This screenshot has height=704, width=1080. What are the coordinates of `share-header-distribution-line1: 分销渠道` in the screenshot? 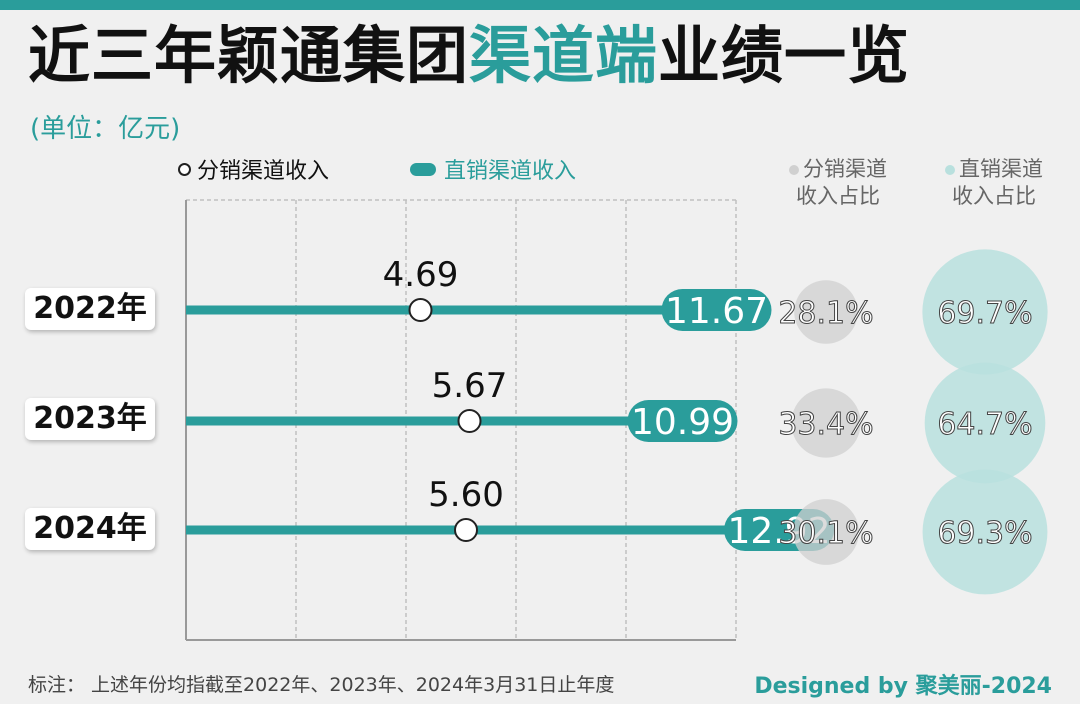 It's located at (845, 169).